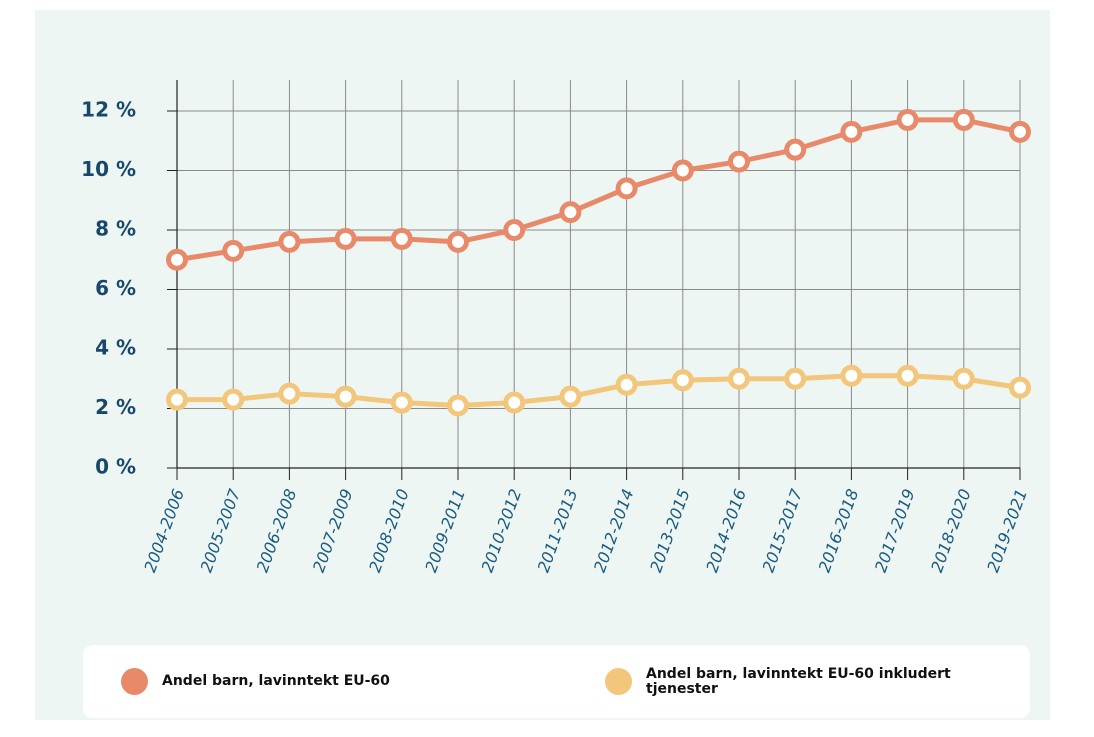  What do you see at coordinates (333, 530) in the screenshot?
I see `x-tick-label: 2007-2009` at bounding box center [333, 530].